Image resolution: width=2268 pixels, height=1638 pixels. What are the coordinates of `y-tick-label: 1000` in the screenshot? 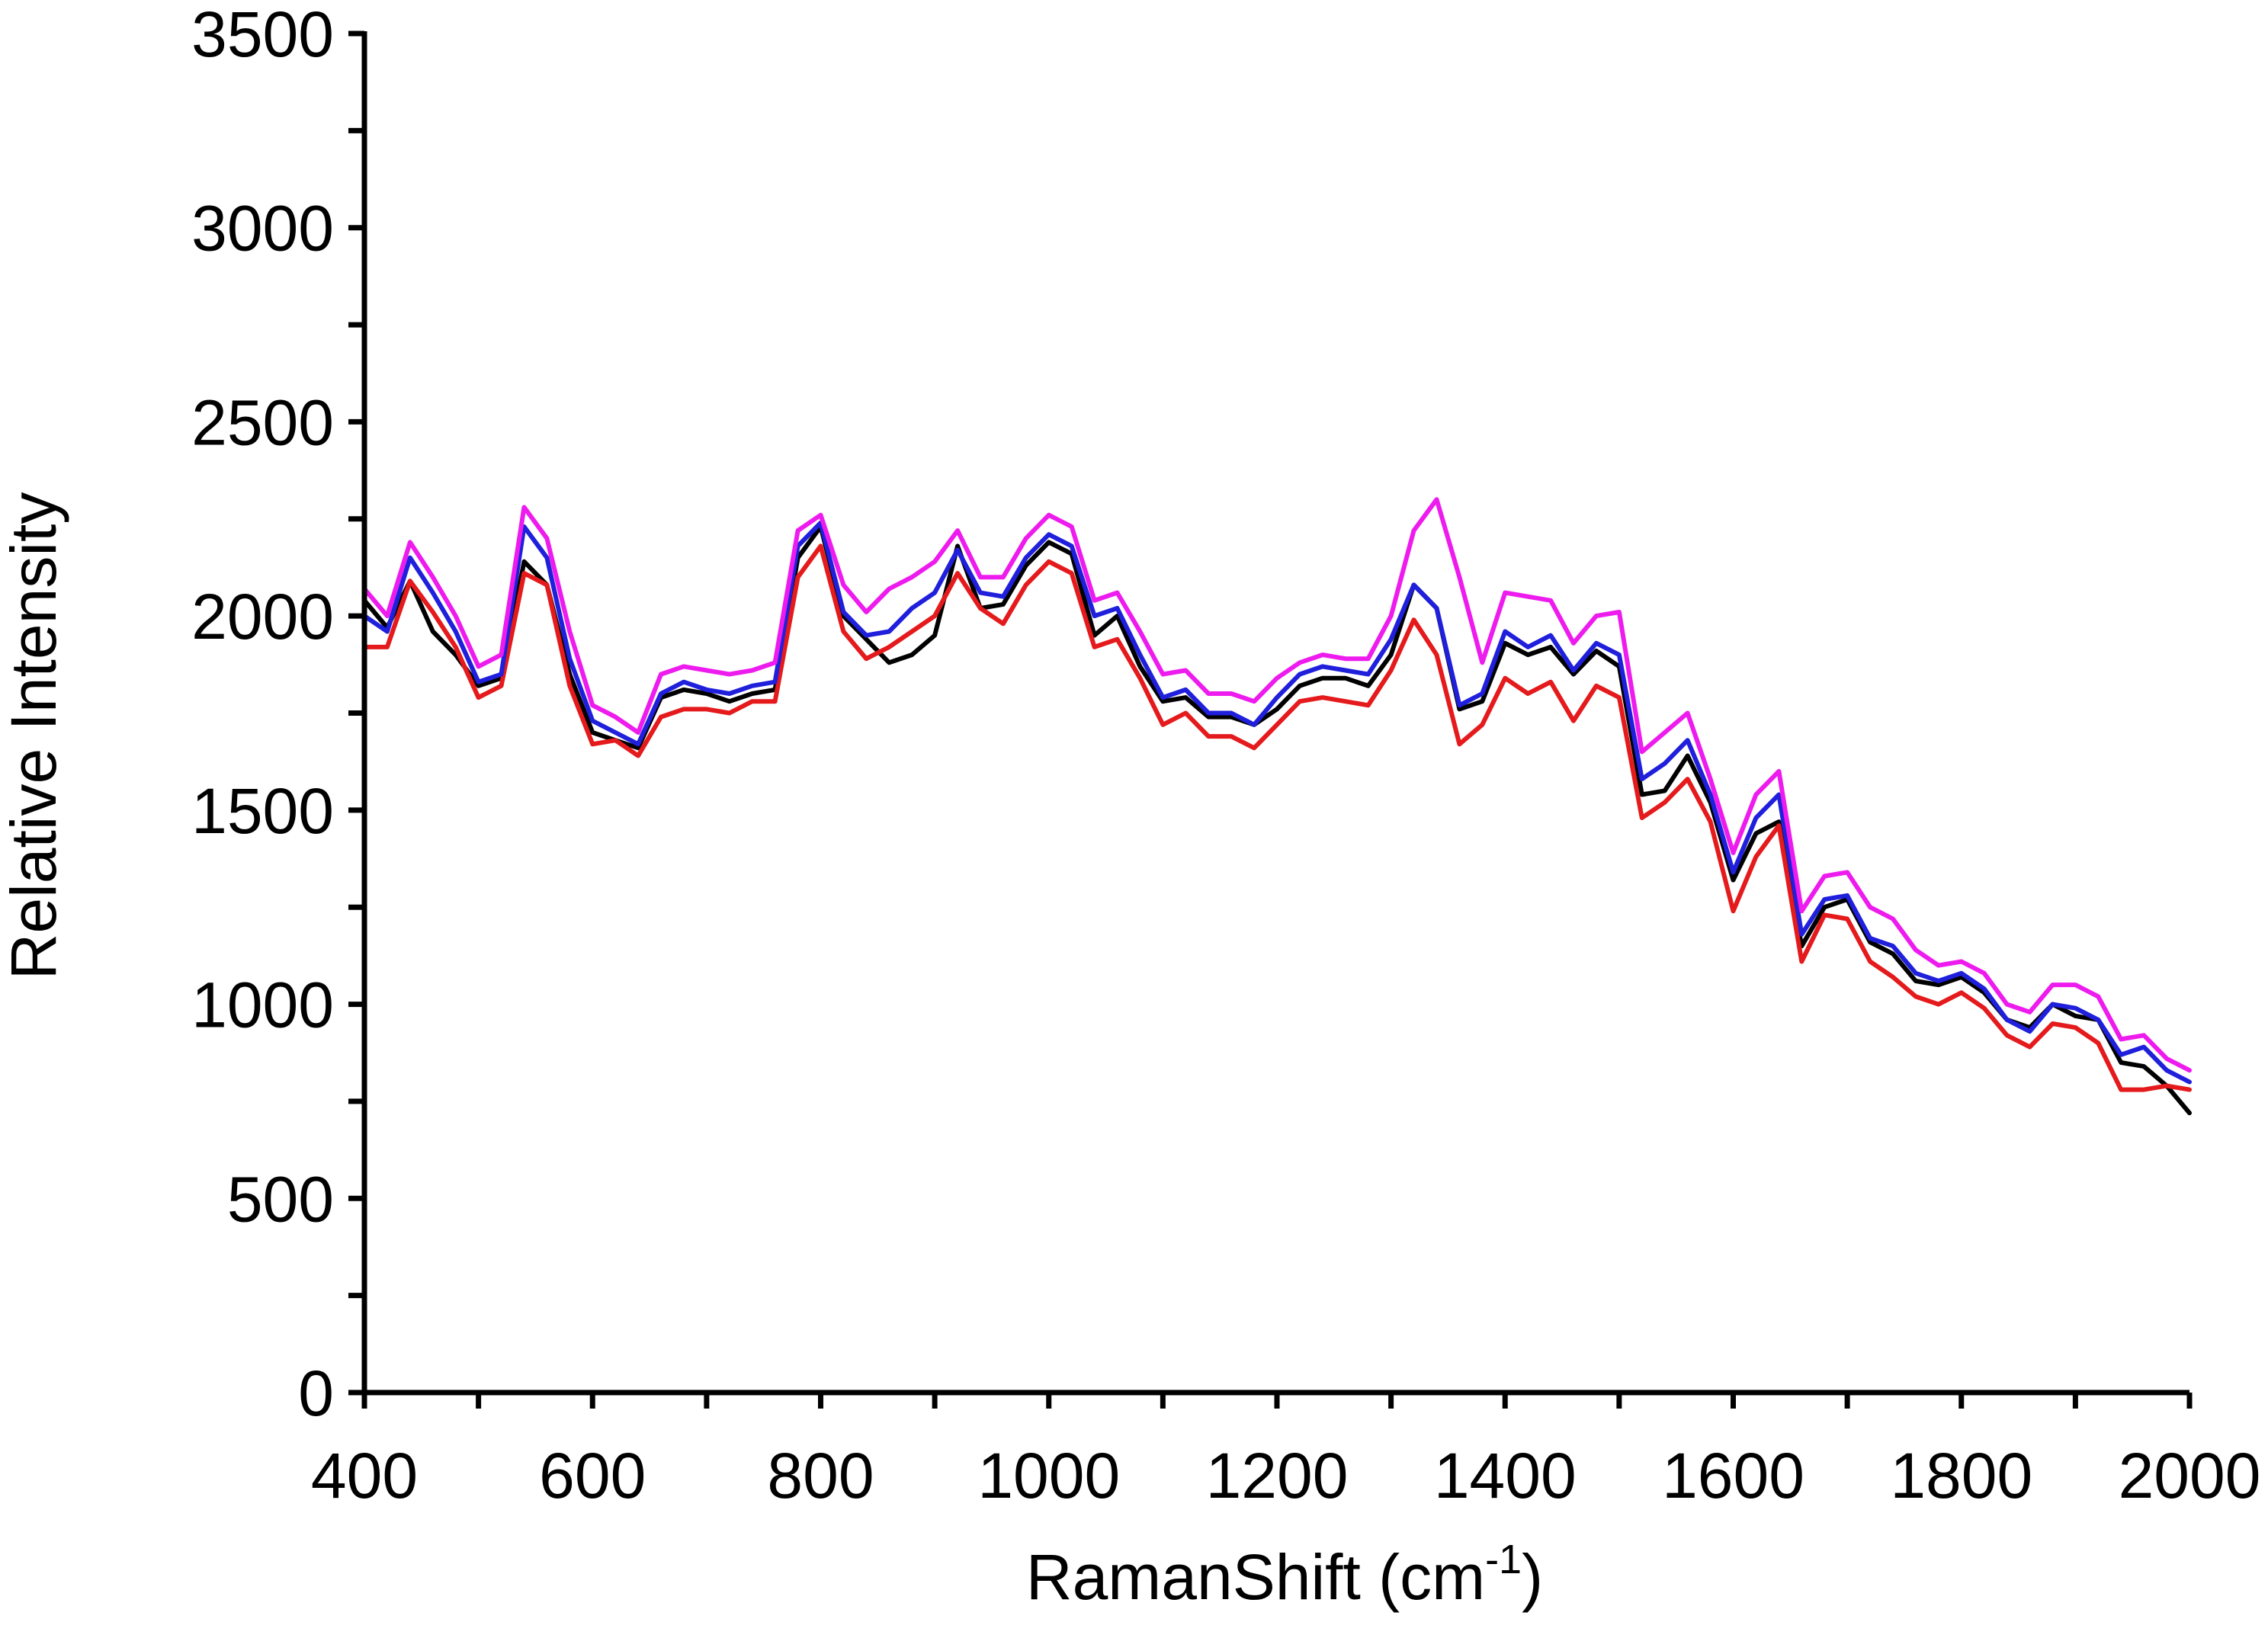 It's located at (262, 1006).